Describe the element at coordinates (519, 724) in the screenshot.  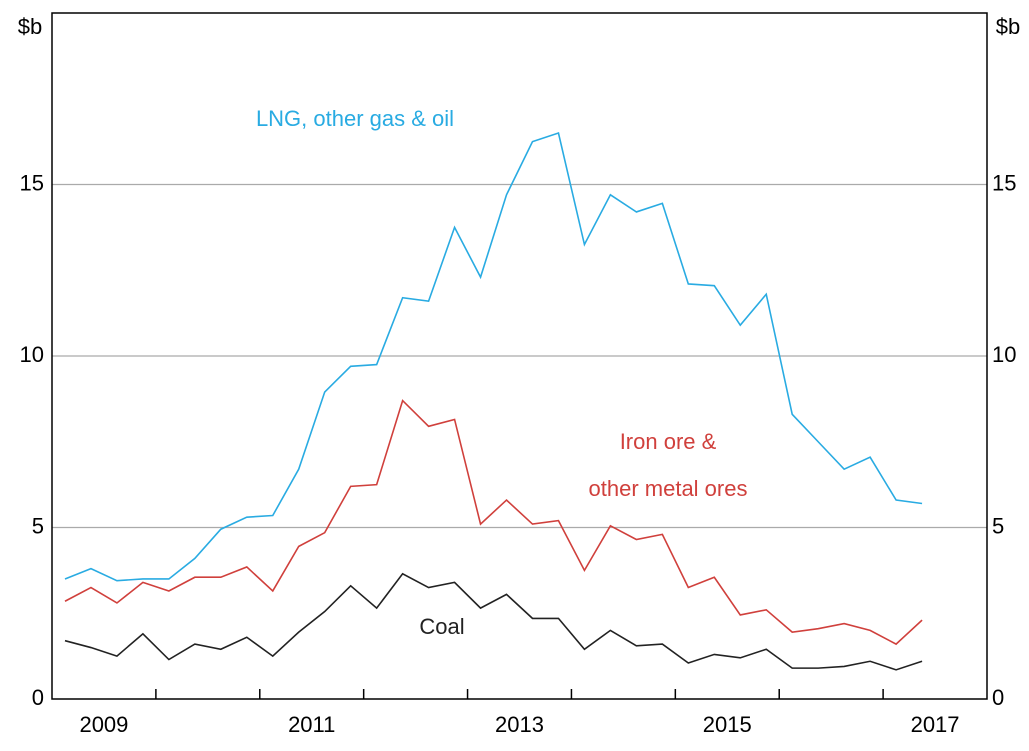
I see `x-tick-label: 2013` at that location.